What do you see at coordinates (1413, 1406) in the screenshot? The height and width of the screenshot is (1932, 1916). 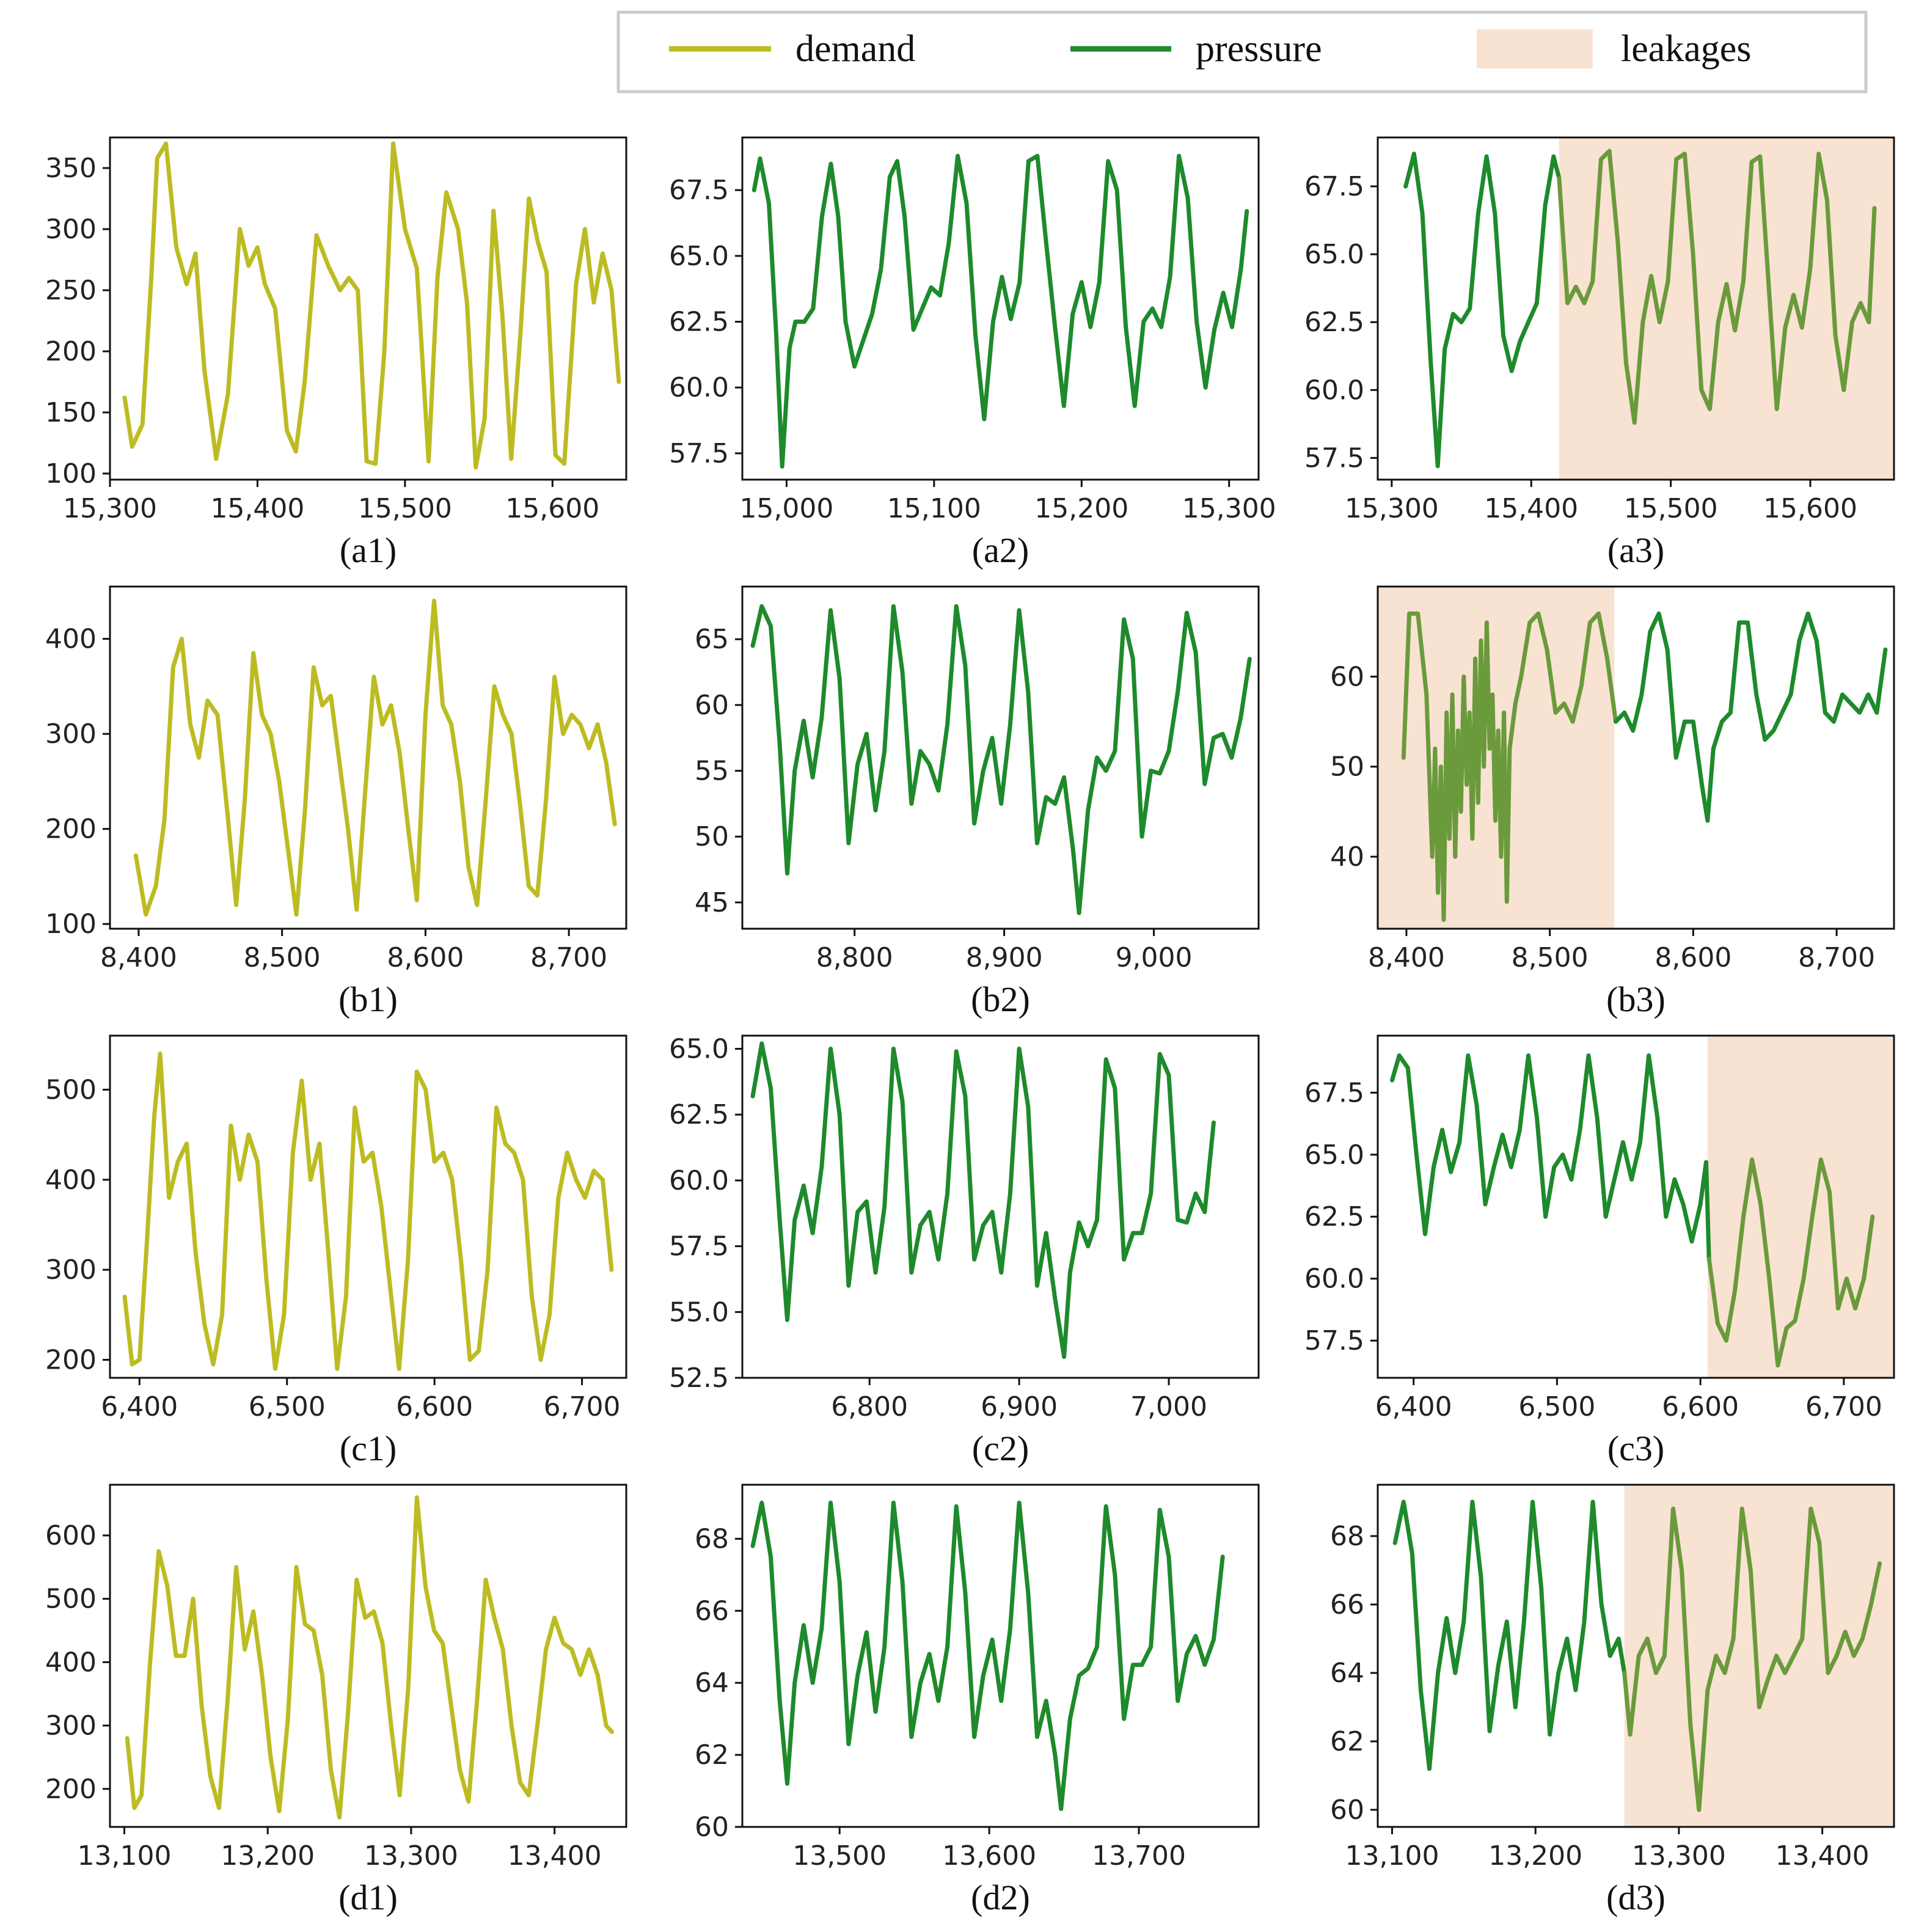 I see `x-tick-label: 6,400` at bounding box center [1413, 1406].